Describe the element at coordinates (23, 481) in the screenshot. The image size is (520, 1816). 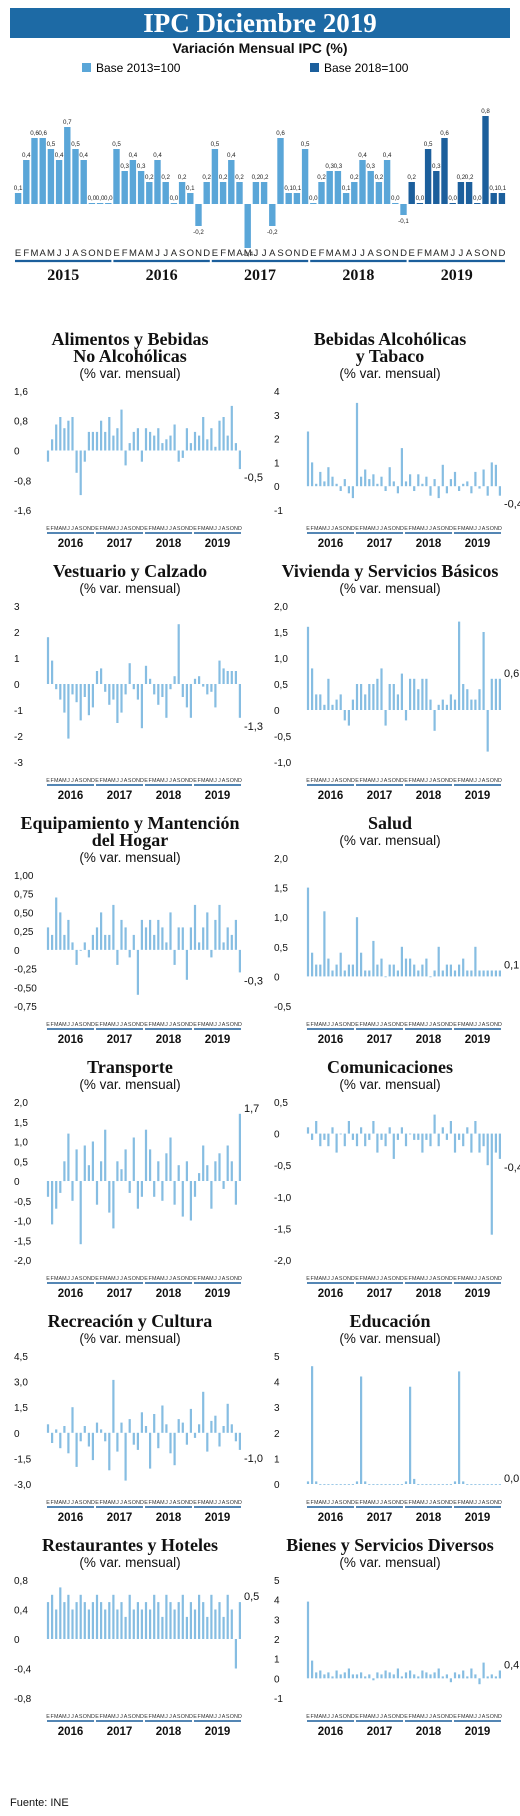
I see `y-tick-label: -0,8` at that location.